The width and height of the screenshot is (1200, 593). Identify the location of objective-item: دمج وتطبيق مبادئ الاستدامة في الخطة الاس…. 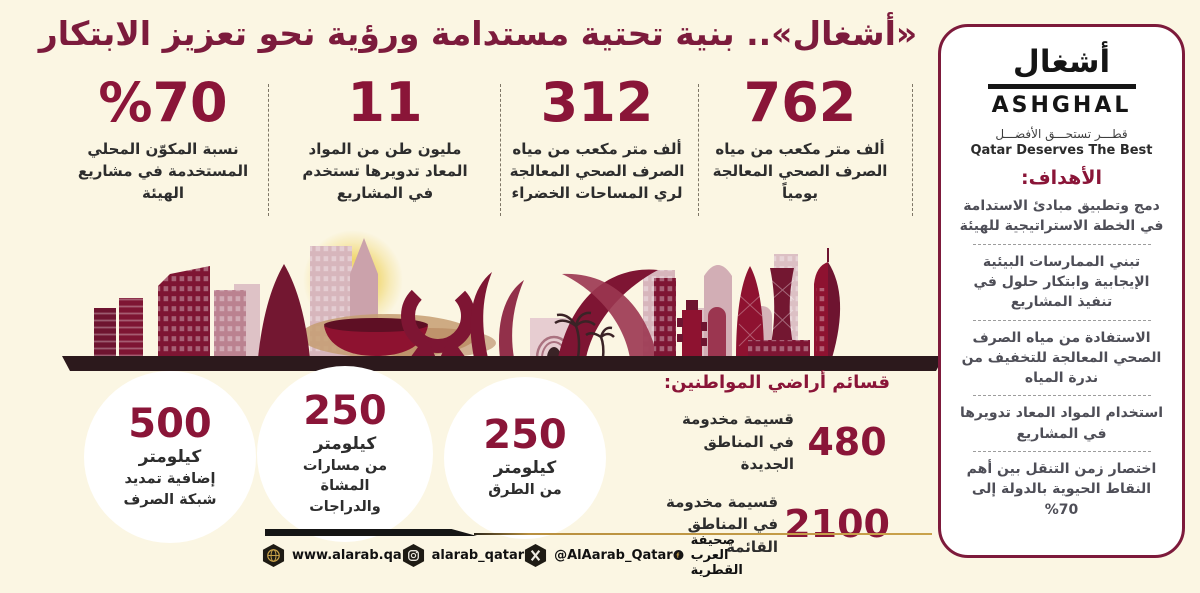
(1061, 216).